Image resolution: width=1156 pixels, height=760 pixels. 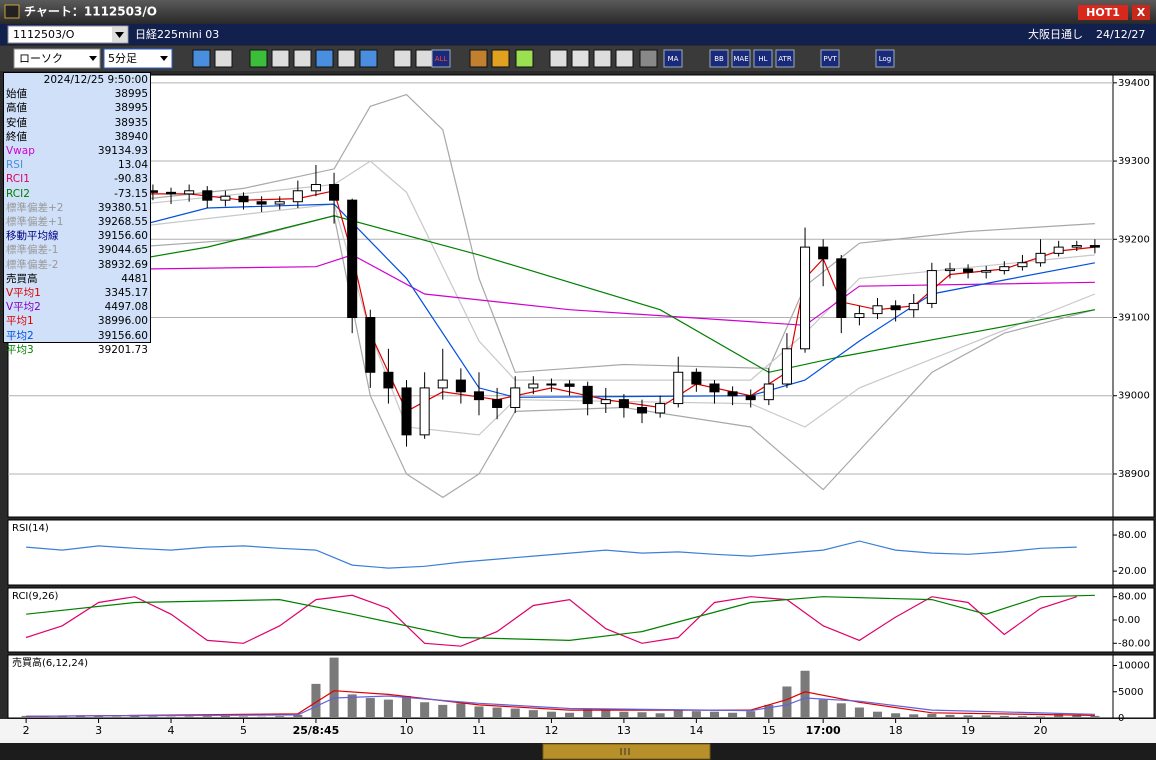 I want to click on symbol: 1112503/O, so click(x=44, y=34).